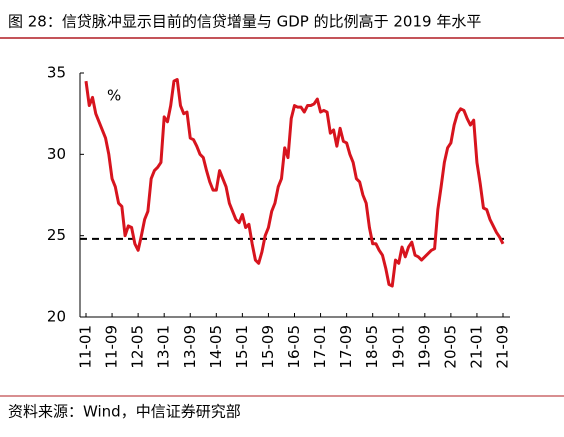 The width and height of the screenshot is (564, 437). Describe the element at coordinates (190, 347) in the screenshot. I see `x-tick-label: 13-09` at that location.